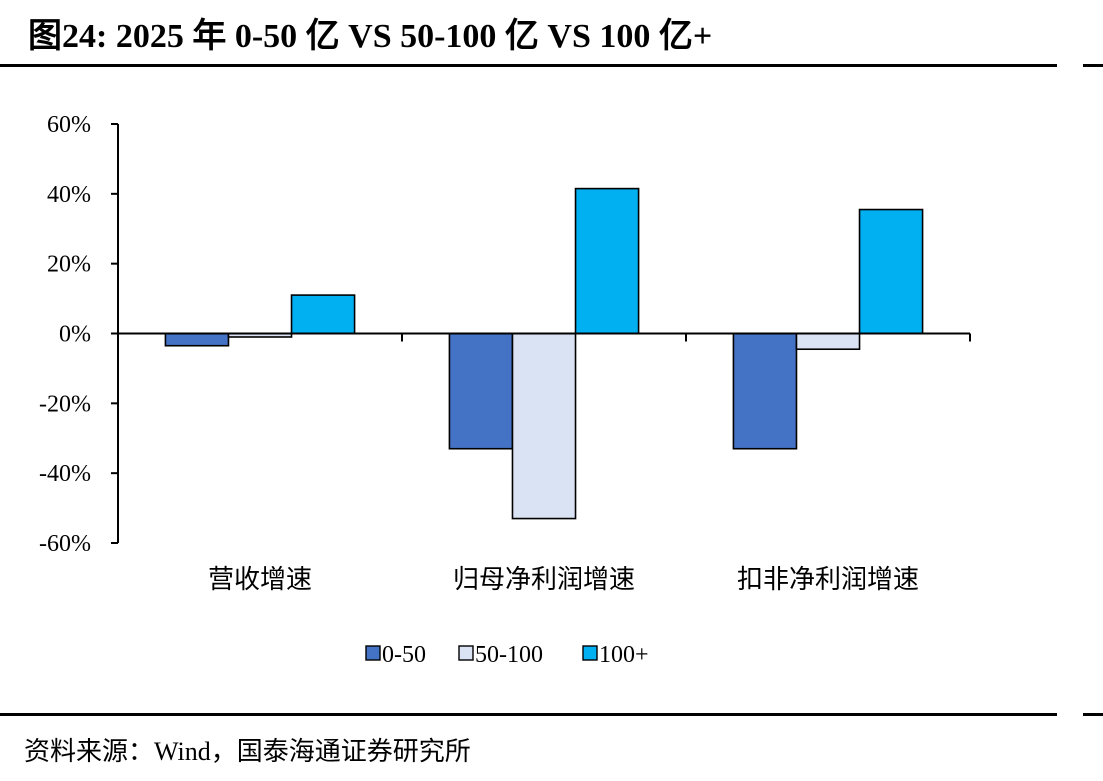 This screenshot has height=781, width=1103. I want to click on category-label: 归母净利润增速, so click(544, 579).